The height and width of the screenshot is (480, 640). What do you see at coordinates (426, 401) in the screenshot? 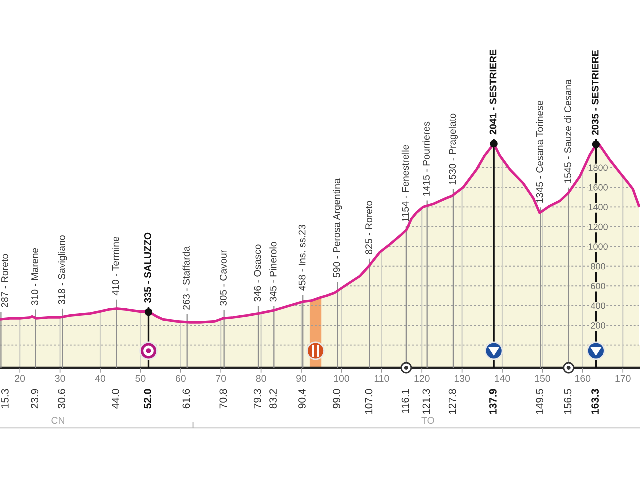
I see `x2-tick-label: 121.3` at bounding box center [426, 401].